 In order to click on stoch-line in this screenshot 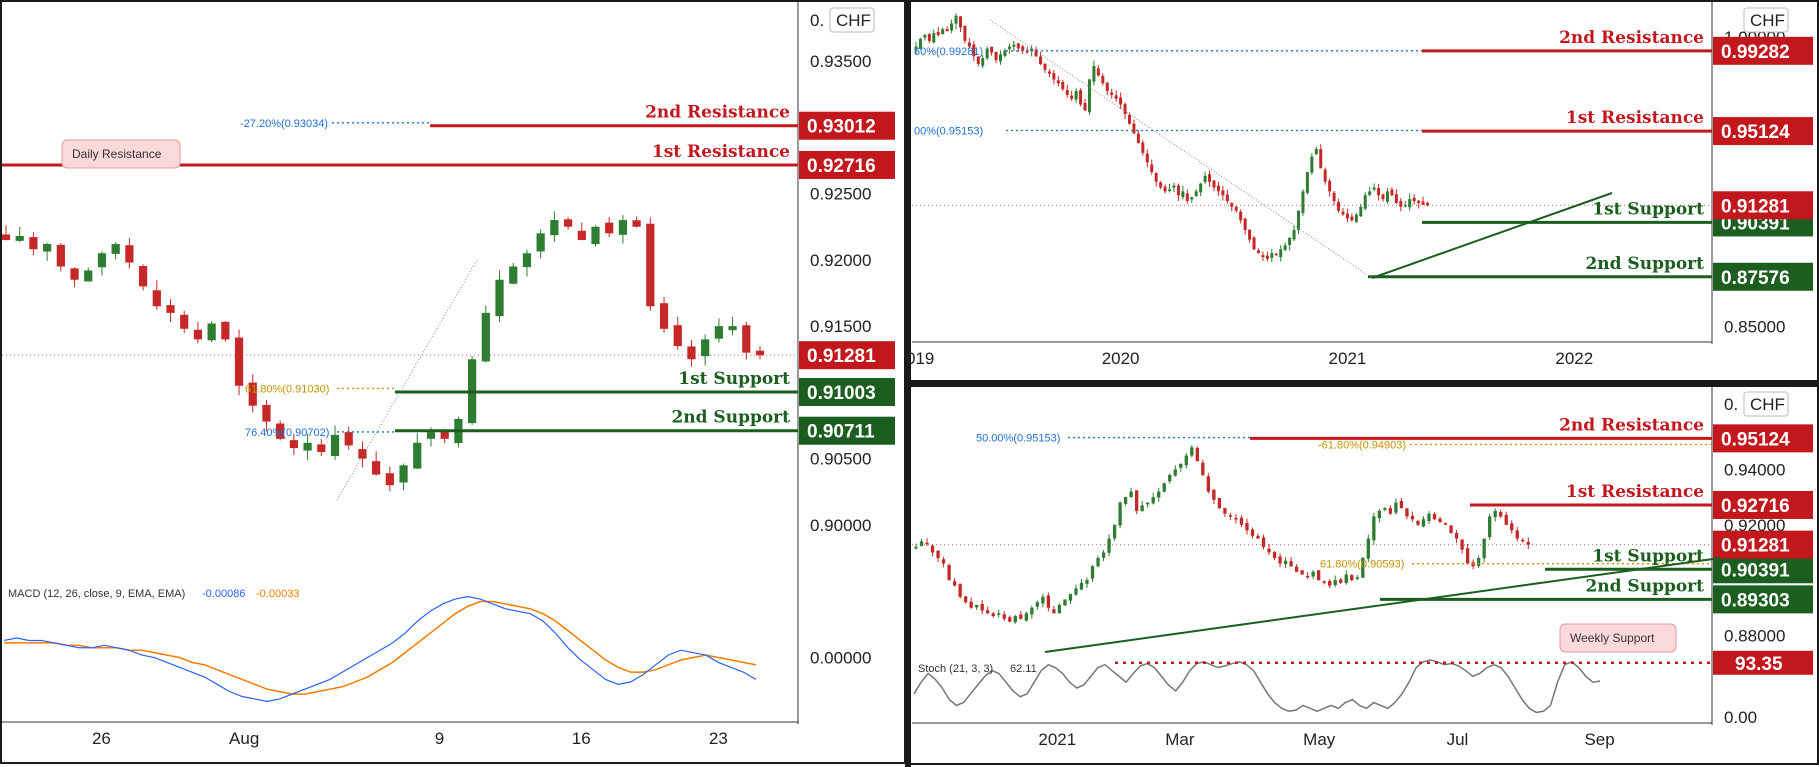, I will do `click(1257, 686)`.